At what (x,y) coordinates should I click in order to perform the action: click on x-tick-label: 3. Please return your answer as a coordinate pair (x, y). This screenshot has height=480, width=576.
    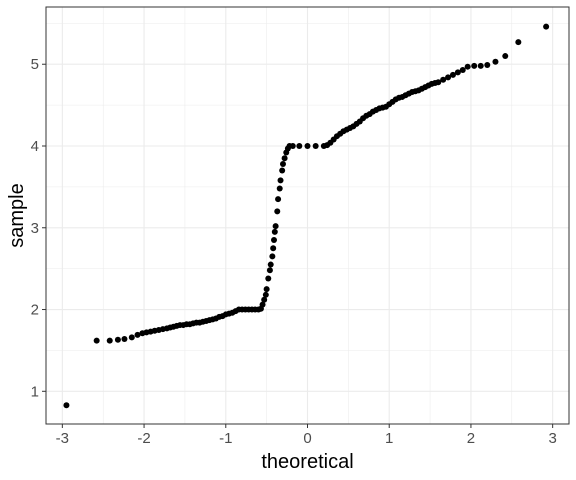
    Looking at the image, I should click on (552, 438).